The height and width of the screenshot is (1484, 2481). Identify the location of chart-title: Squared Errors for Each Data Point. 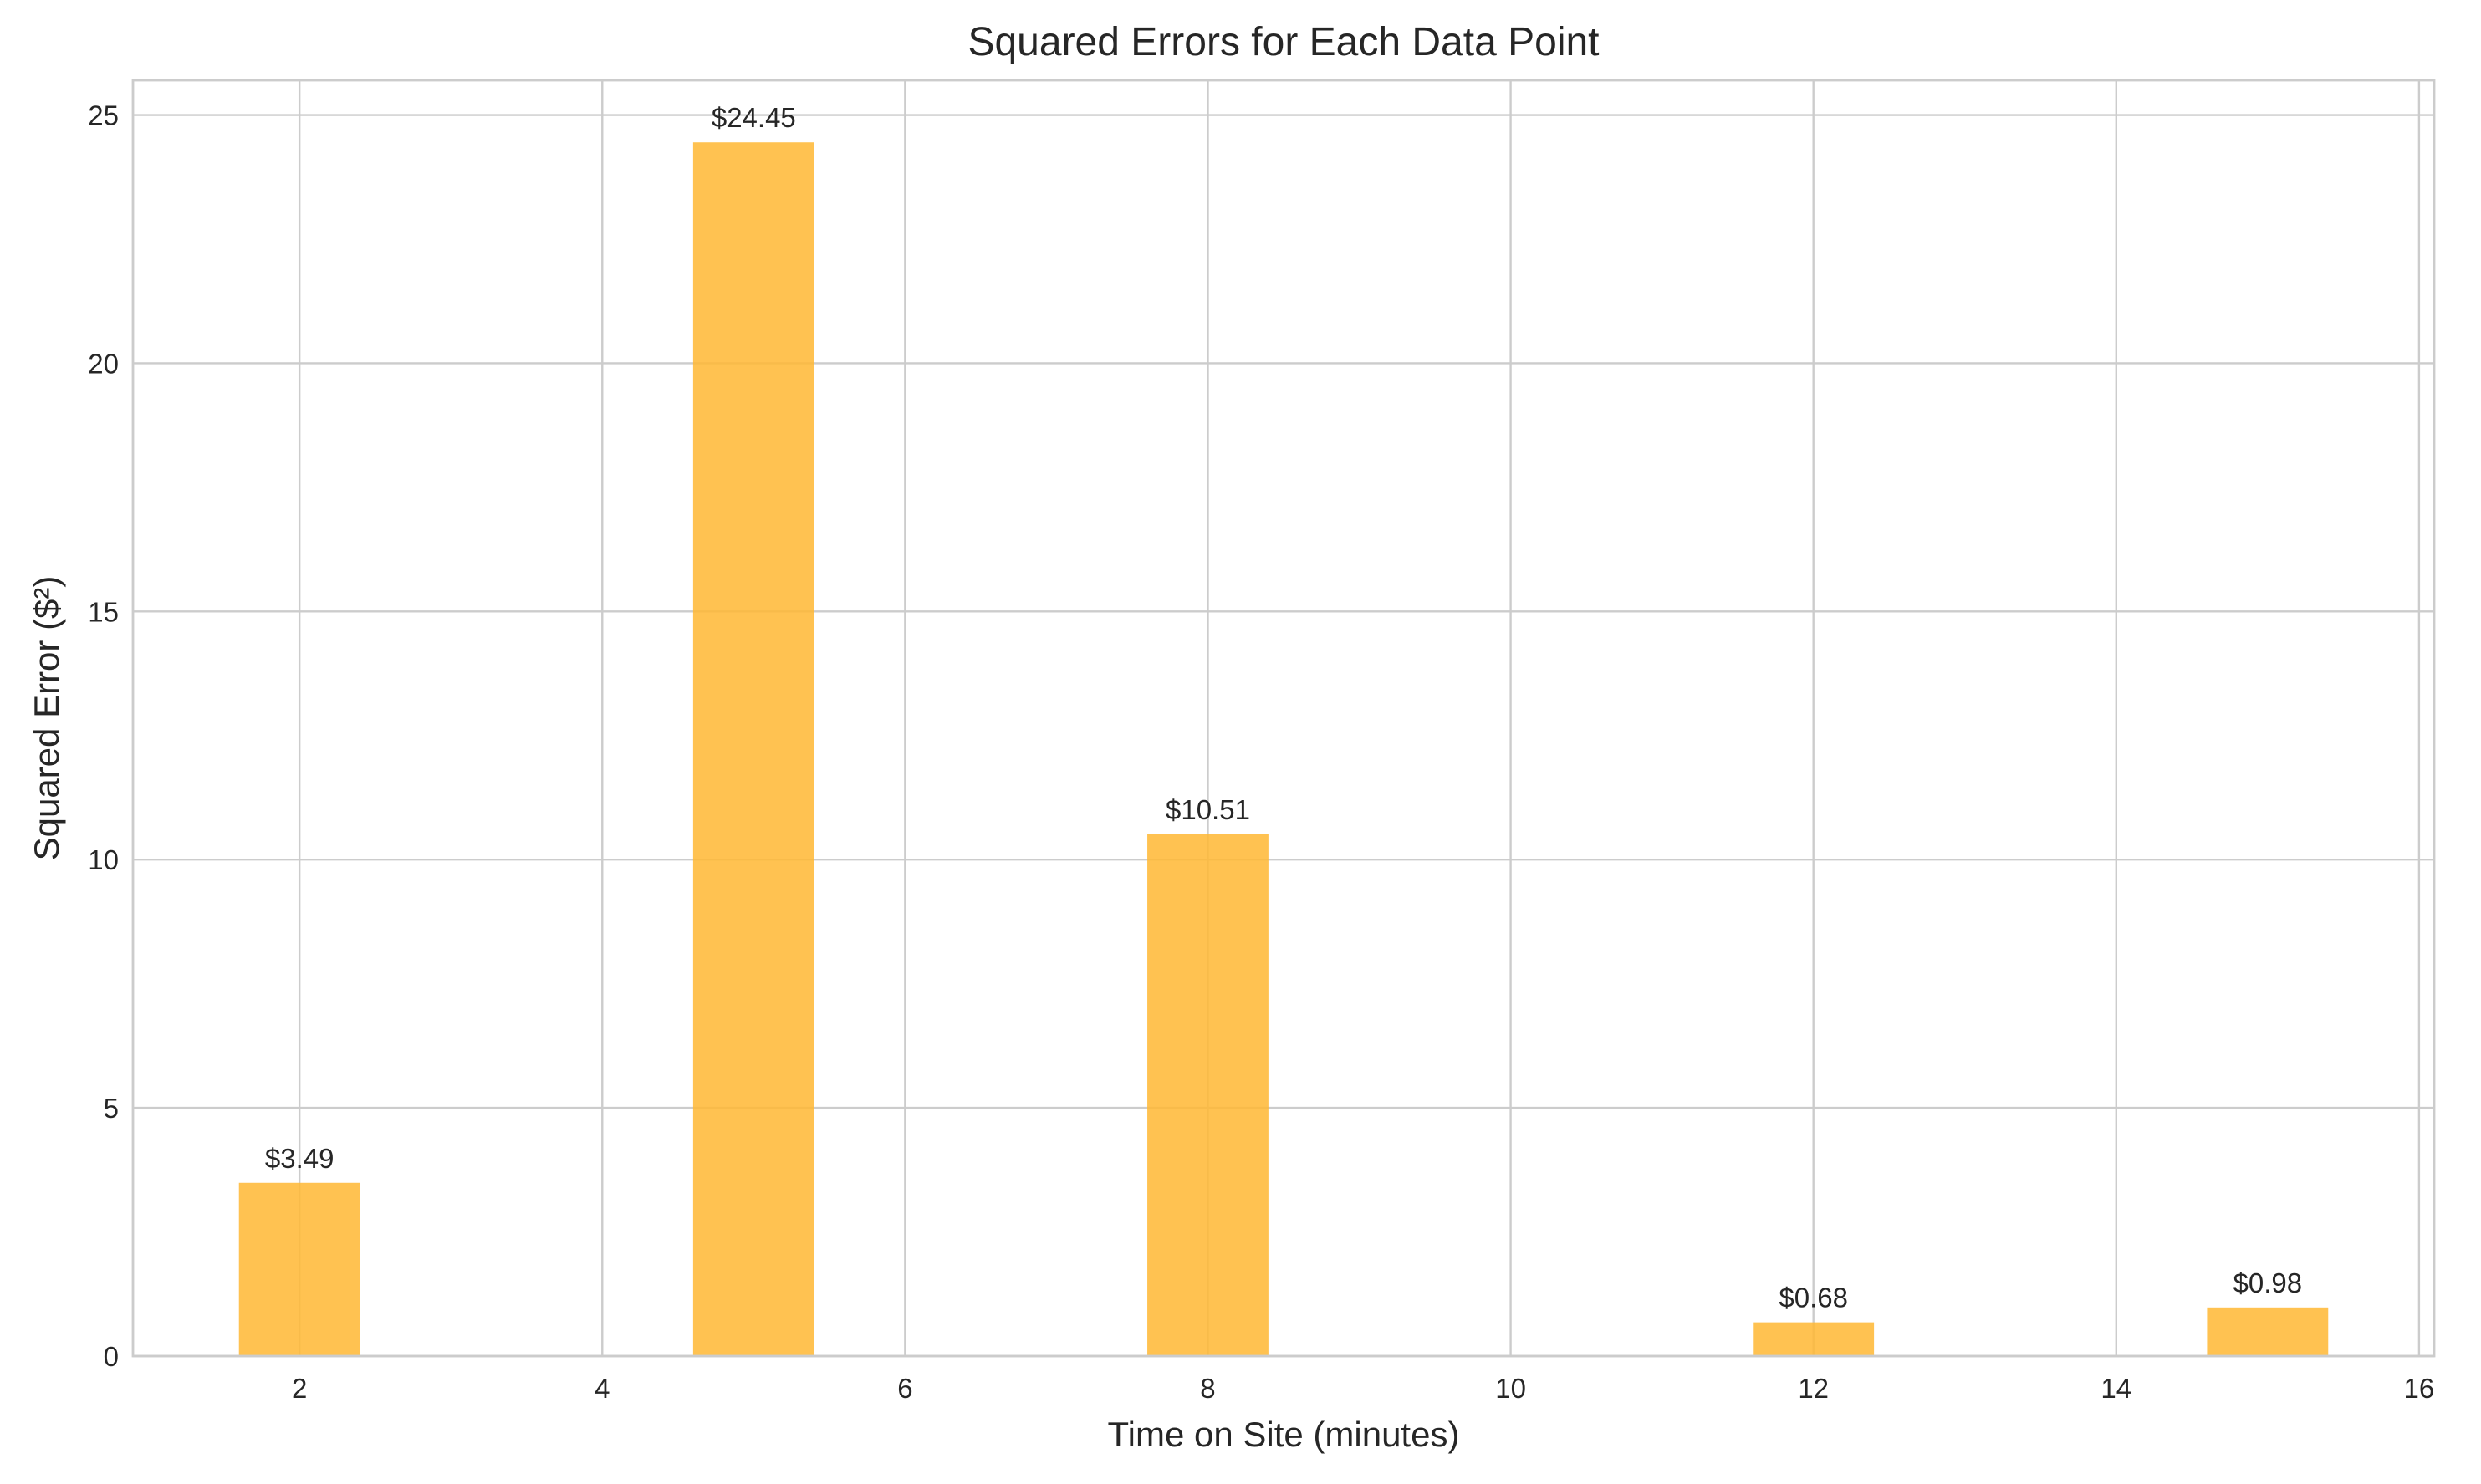
(1283, 42).